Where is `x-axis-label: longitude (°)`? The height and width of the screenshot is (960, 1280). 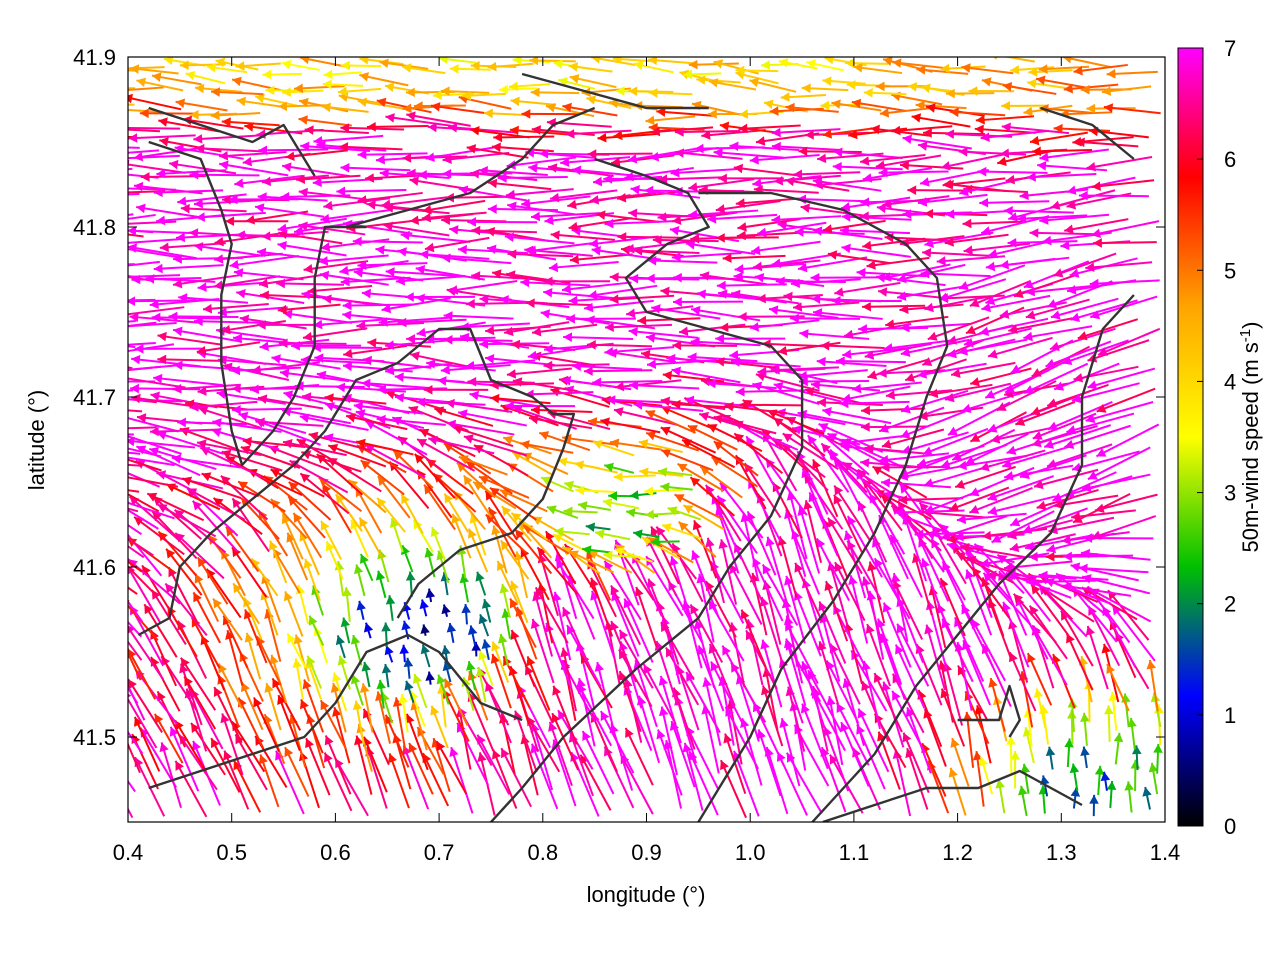
x-axis-label: longitude (°) is located at coordinates (646, 894).